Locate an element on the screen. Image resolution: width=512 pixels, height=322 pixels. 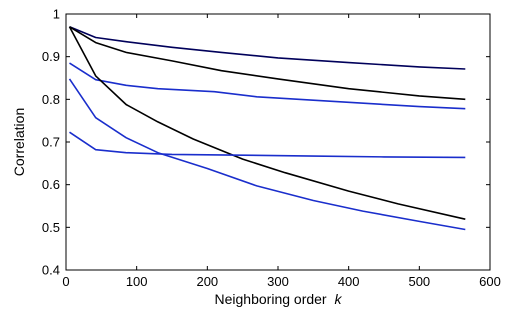
x-axis-label-variable: k is located at coordinates (338, 299).